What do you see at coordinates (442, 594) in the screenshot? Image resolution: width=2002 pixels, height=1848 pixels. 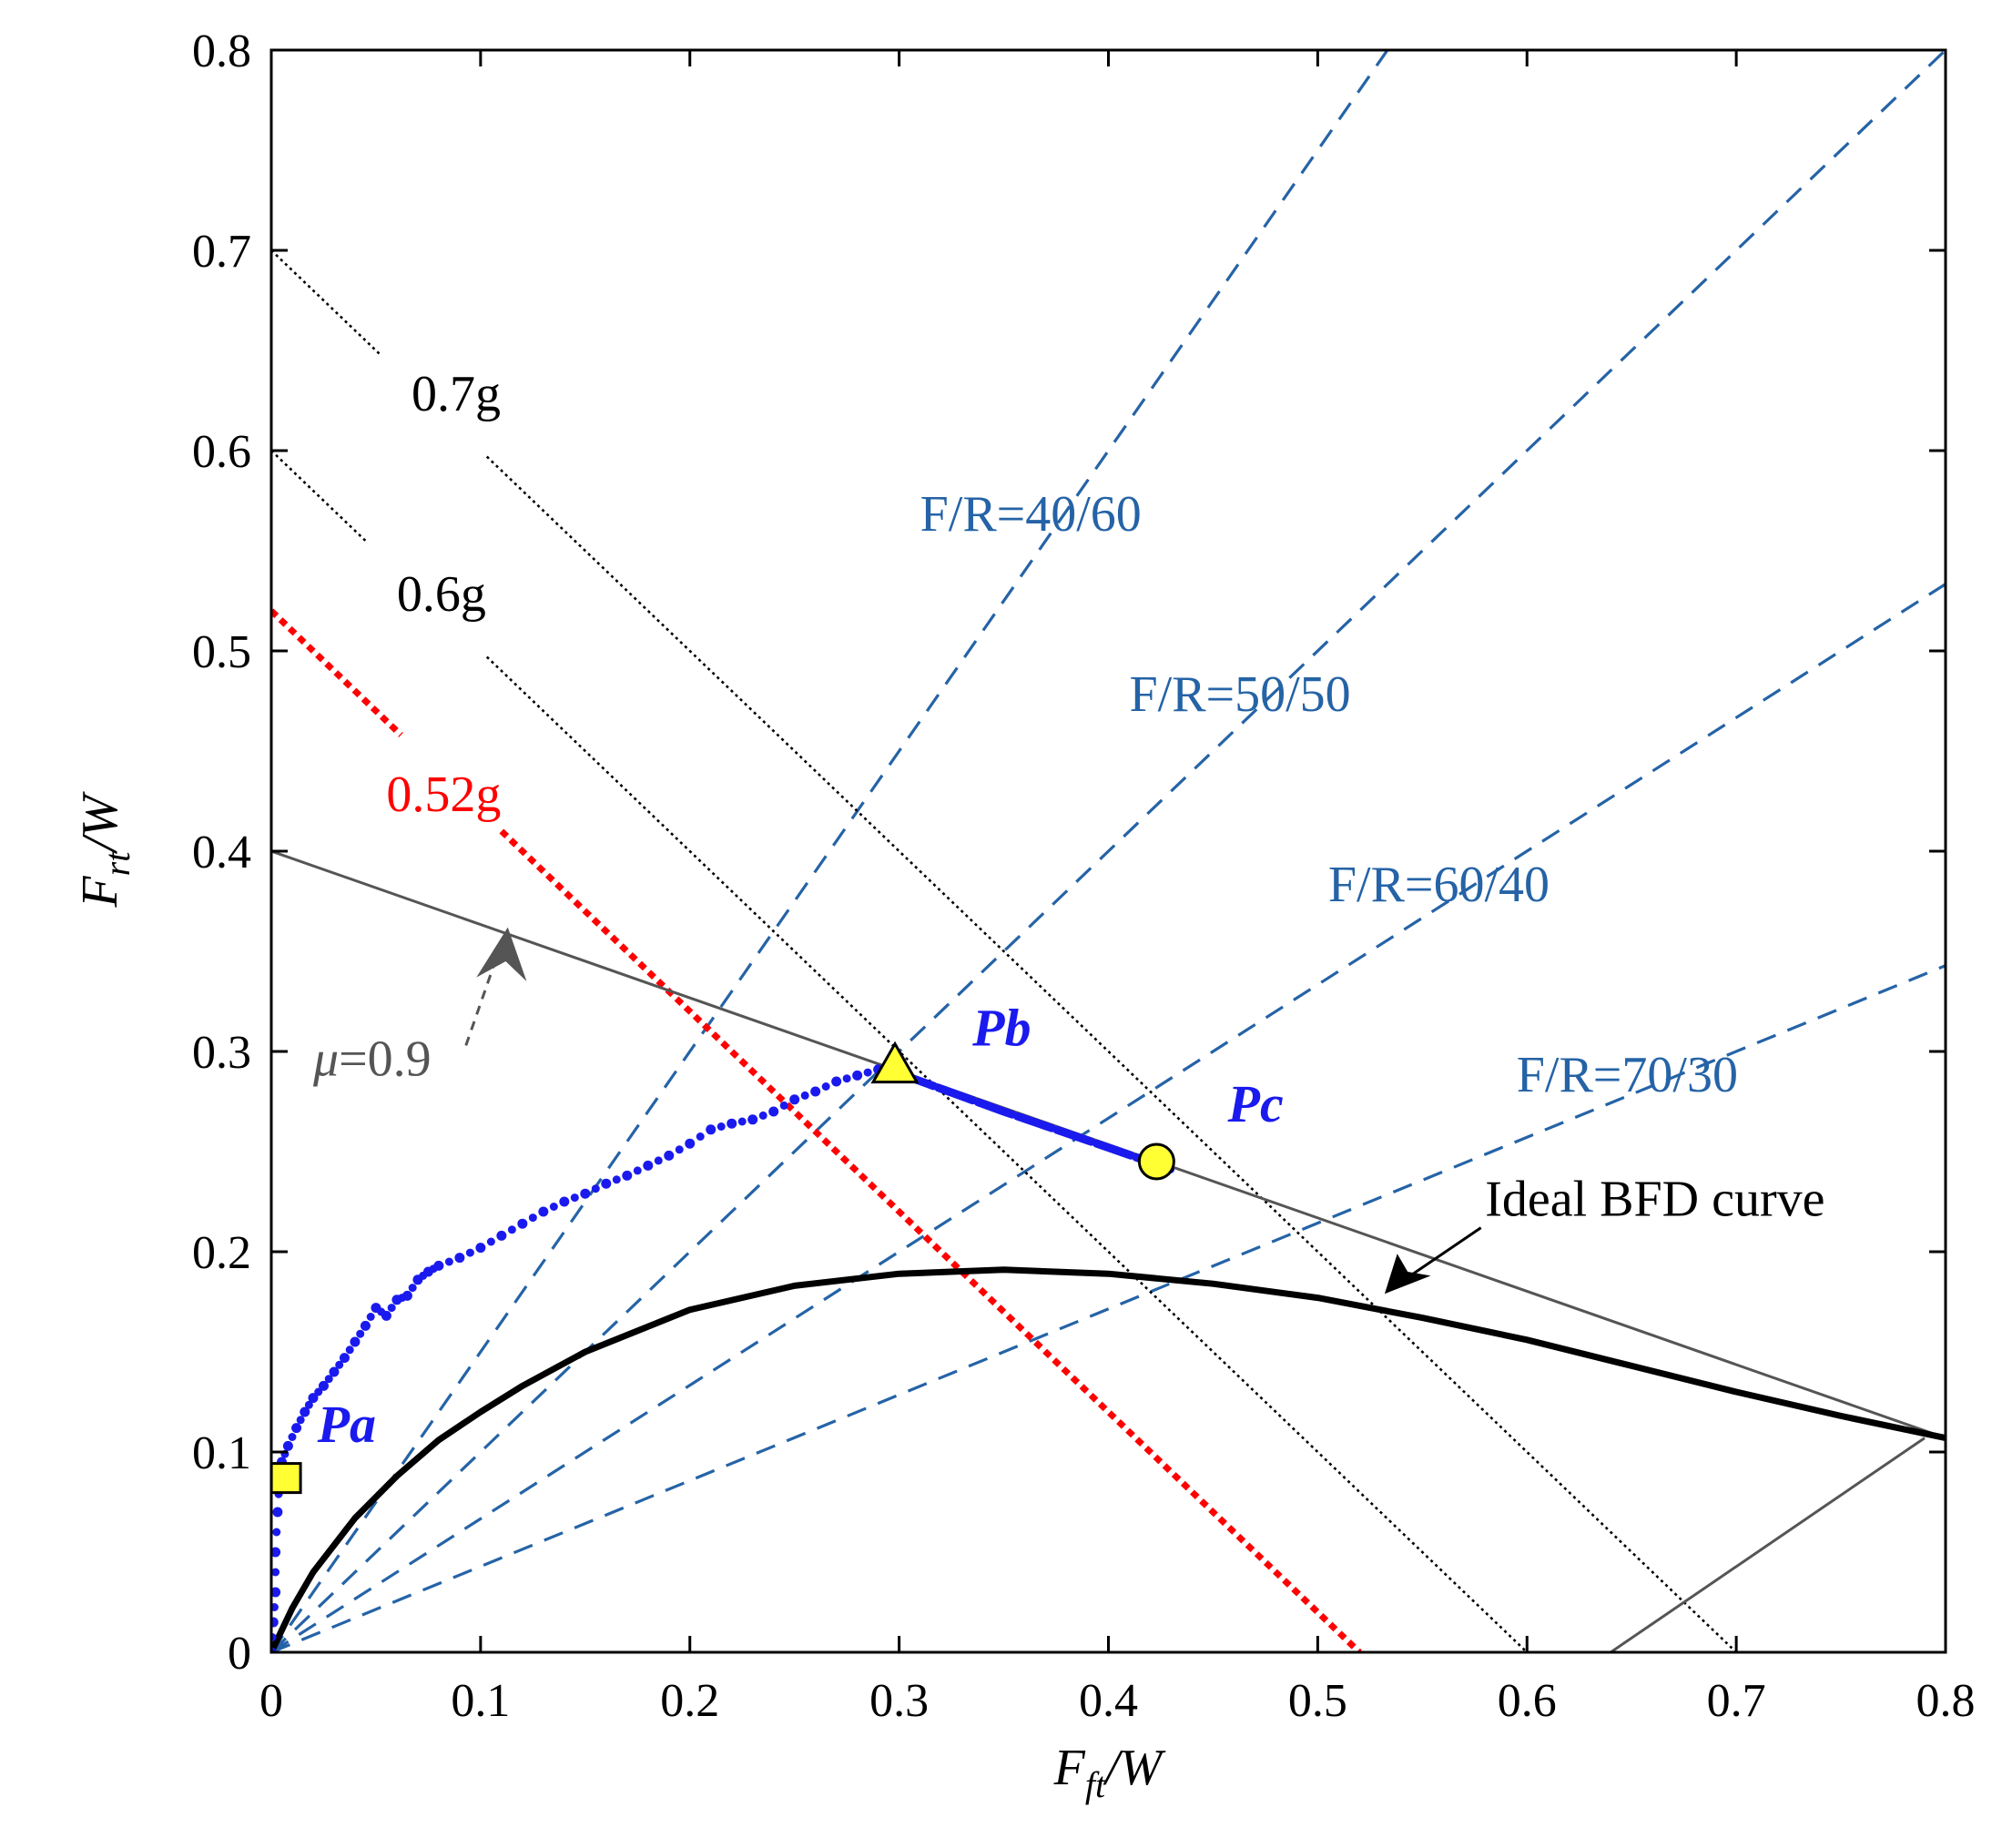 I see `decel-line-label: 0.6g` at bounding box center [442, 594].